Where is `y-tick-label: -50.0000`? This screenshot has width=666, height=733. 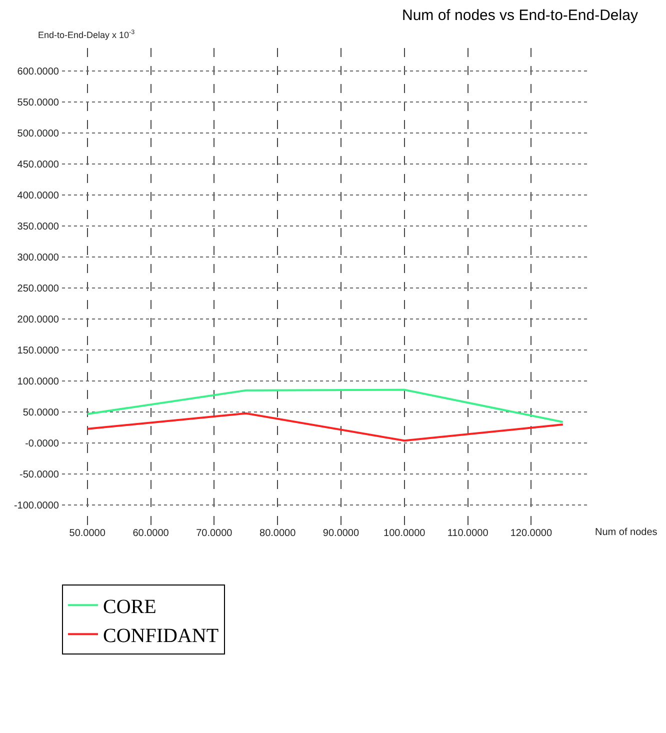 y-tick-label: -50.0000 is located at coordinates (40, 475).